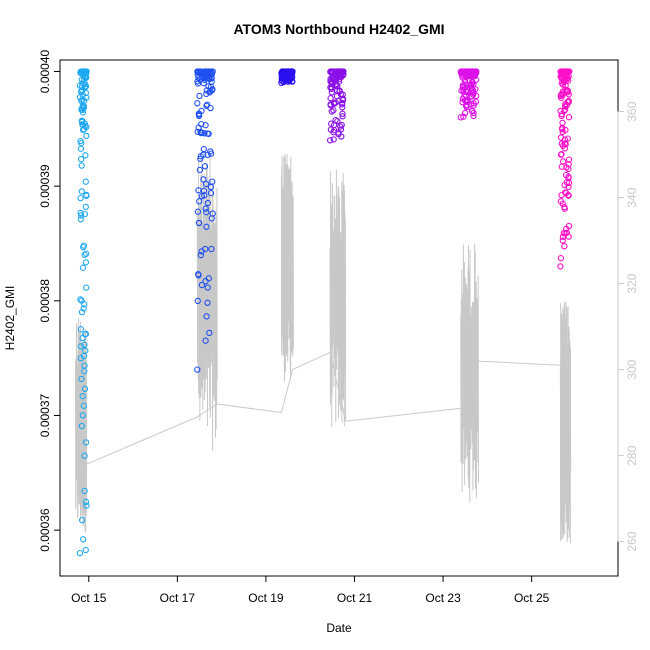 The width and height of the screenshot is (650, 650). Describe the element at coordinates (339, 628) in the screenshot. I see `x-axis-label: Date` at that location.